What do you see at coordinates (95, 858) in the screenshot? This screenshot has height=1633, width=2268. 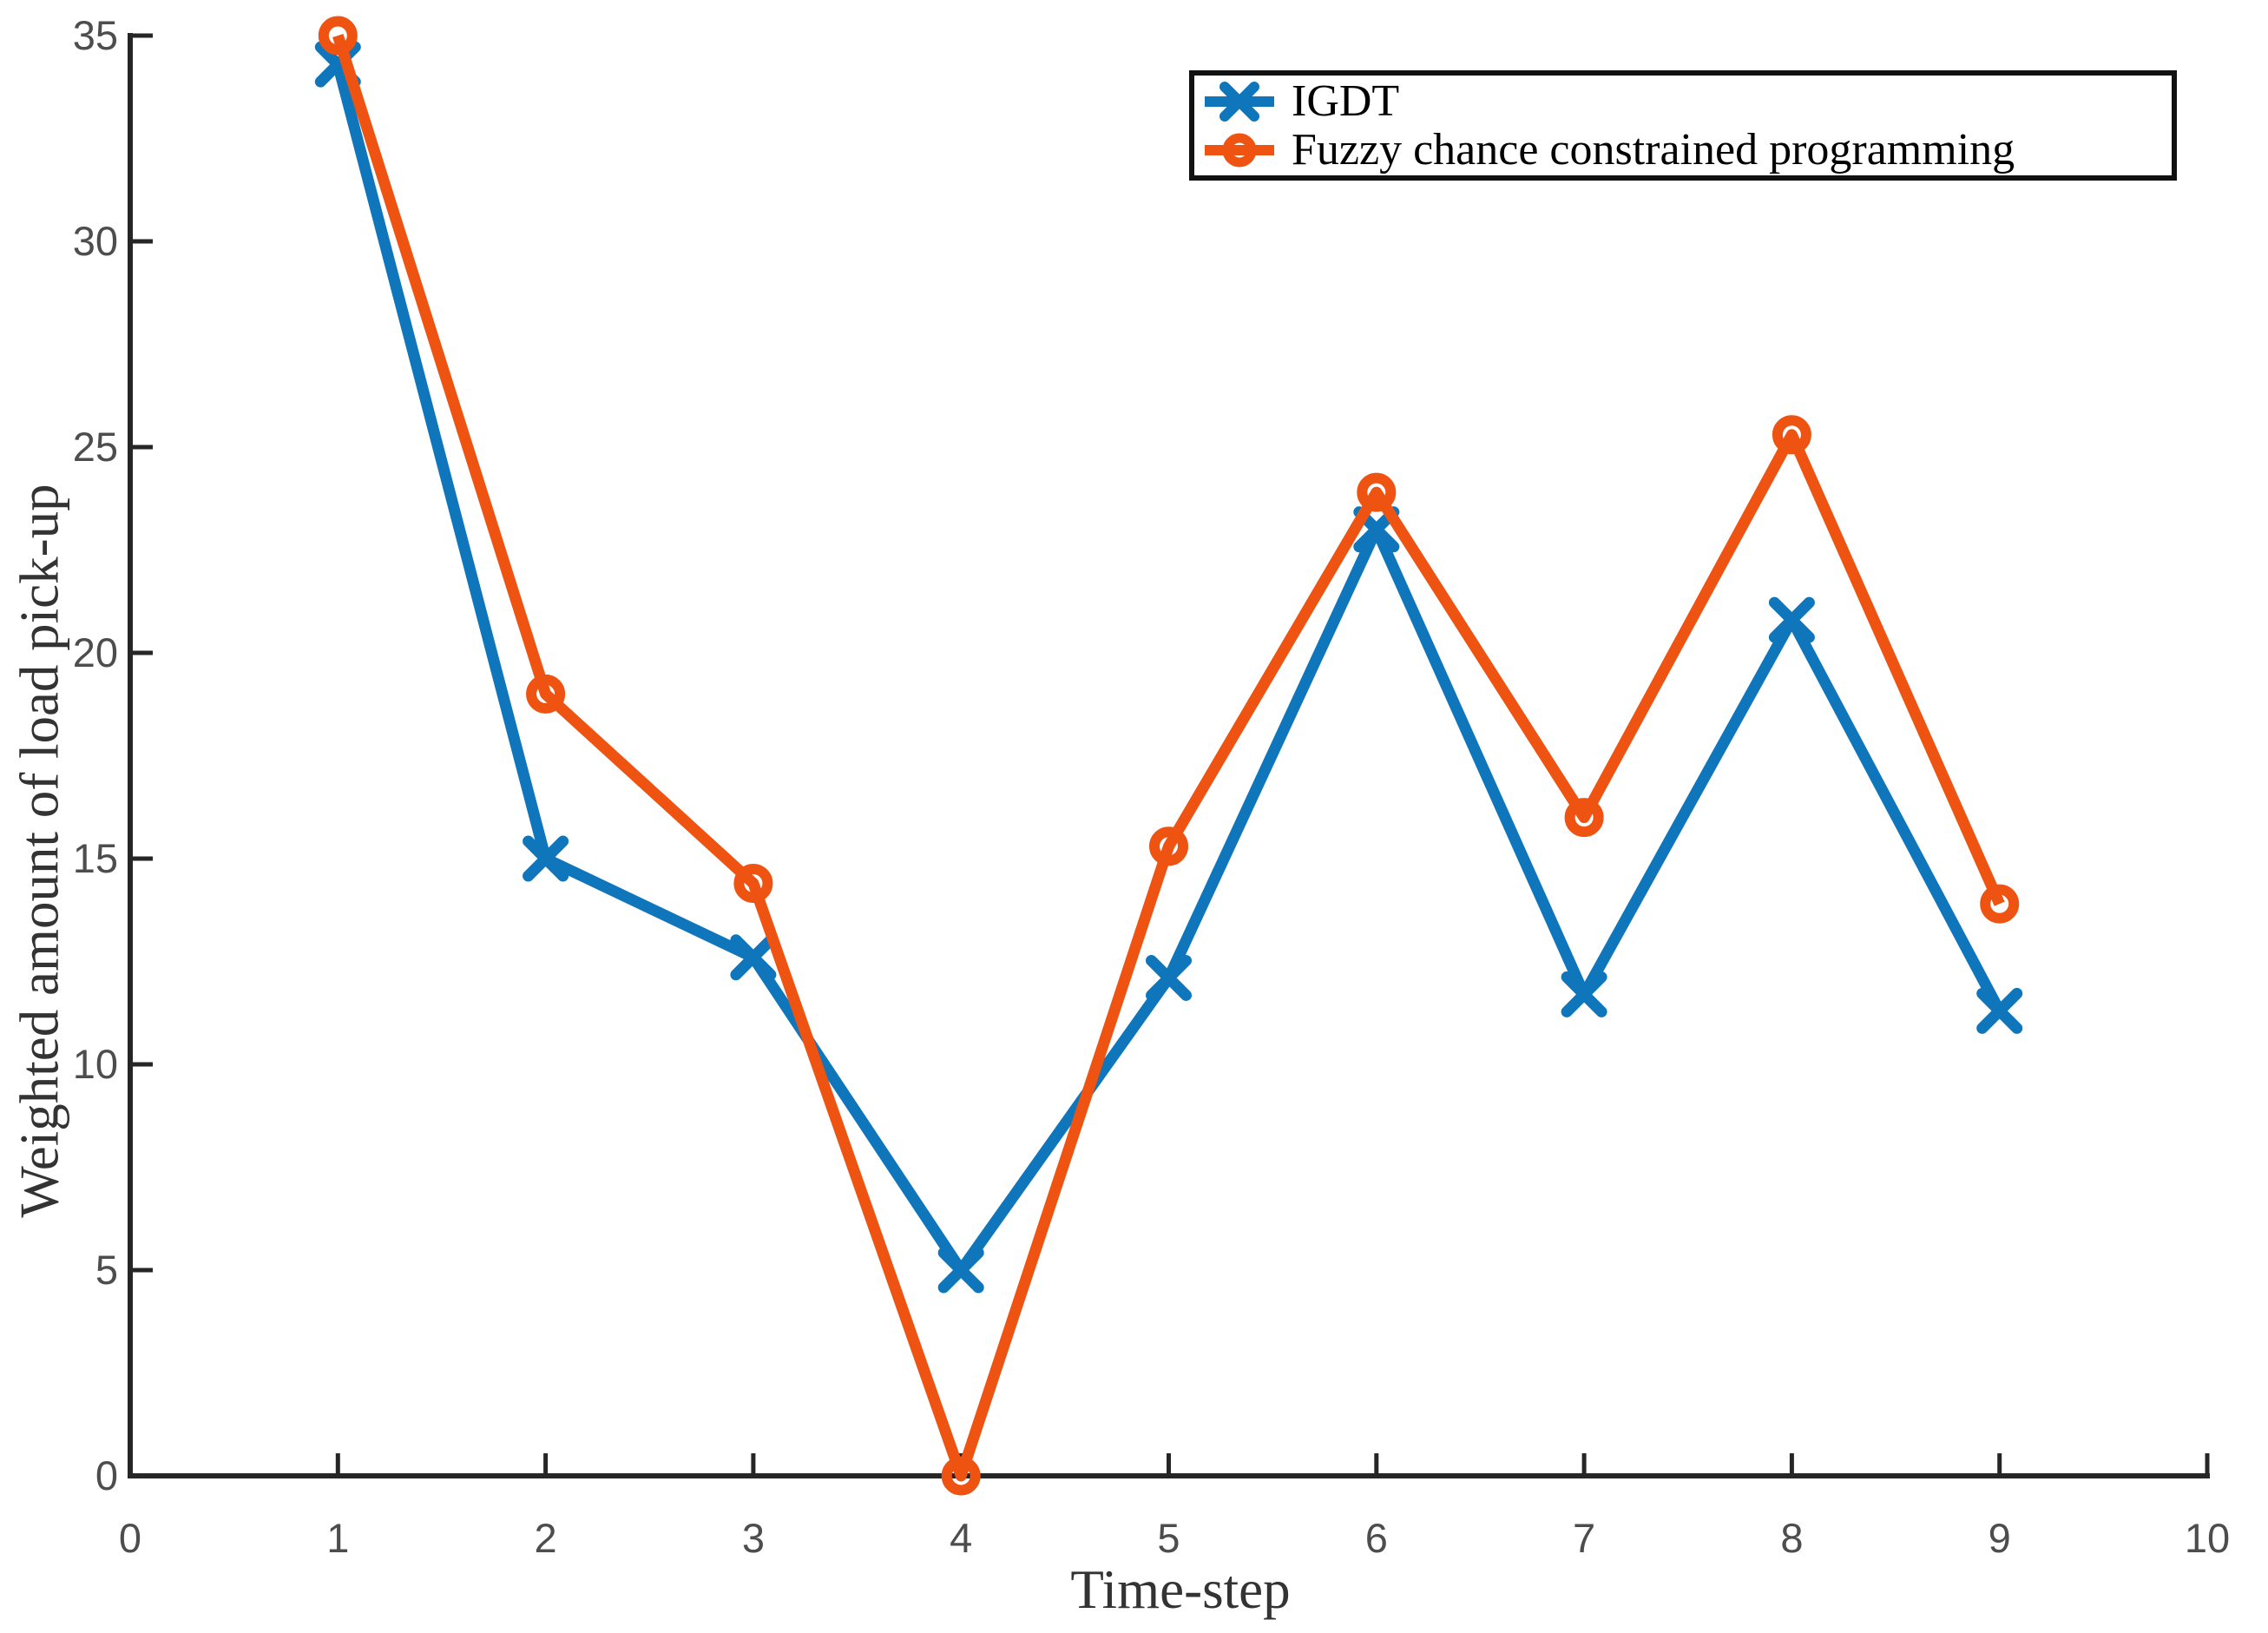 I see `y-tick-label: 15` at bounding box center [95, 858].